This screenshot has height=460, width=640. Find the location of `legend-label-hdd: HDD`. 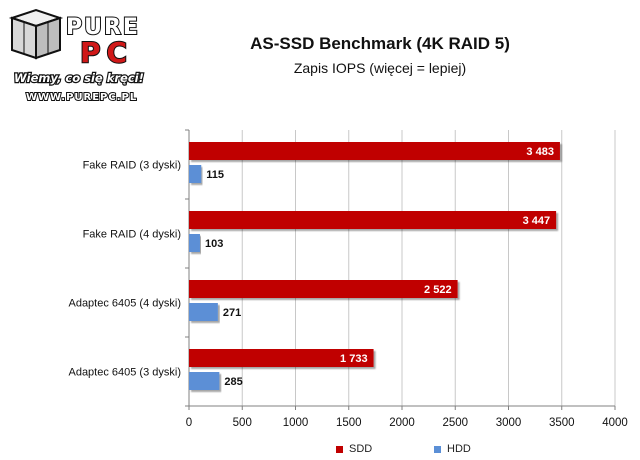

legend-label-hdd: HDD is located at coordinates (459, 449).